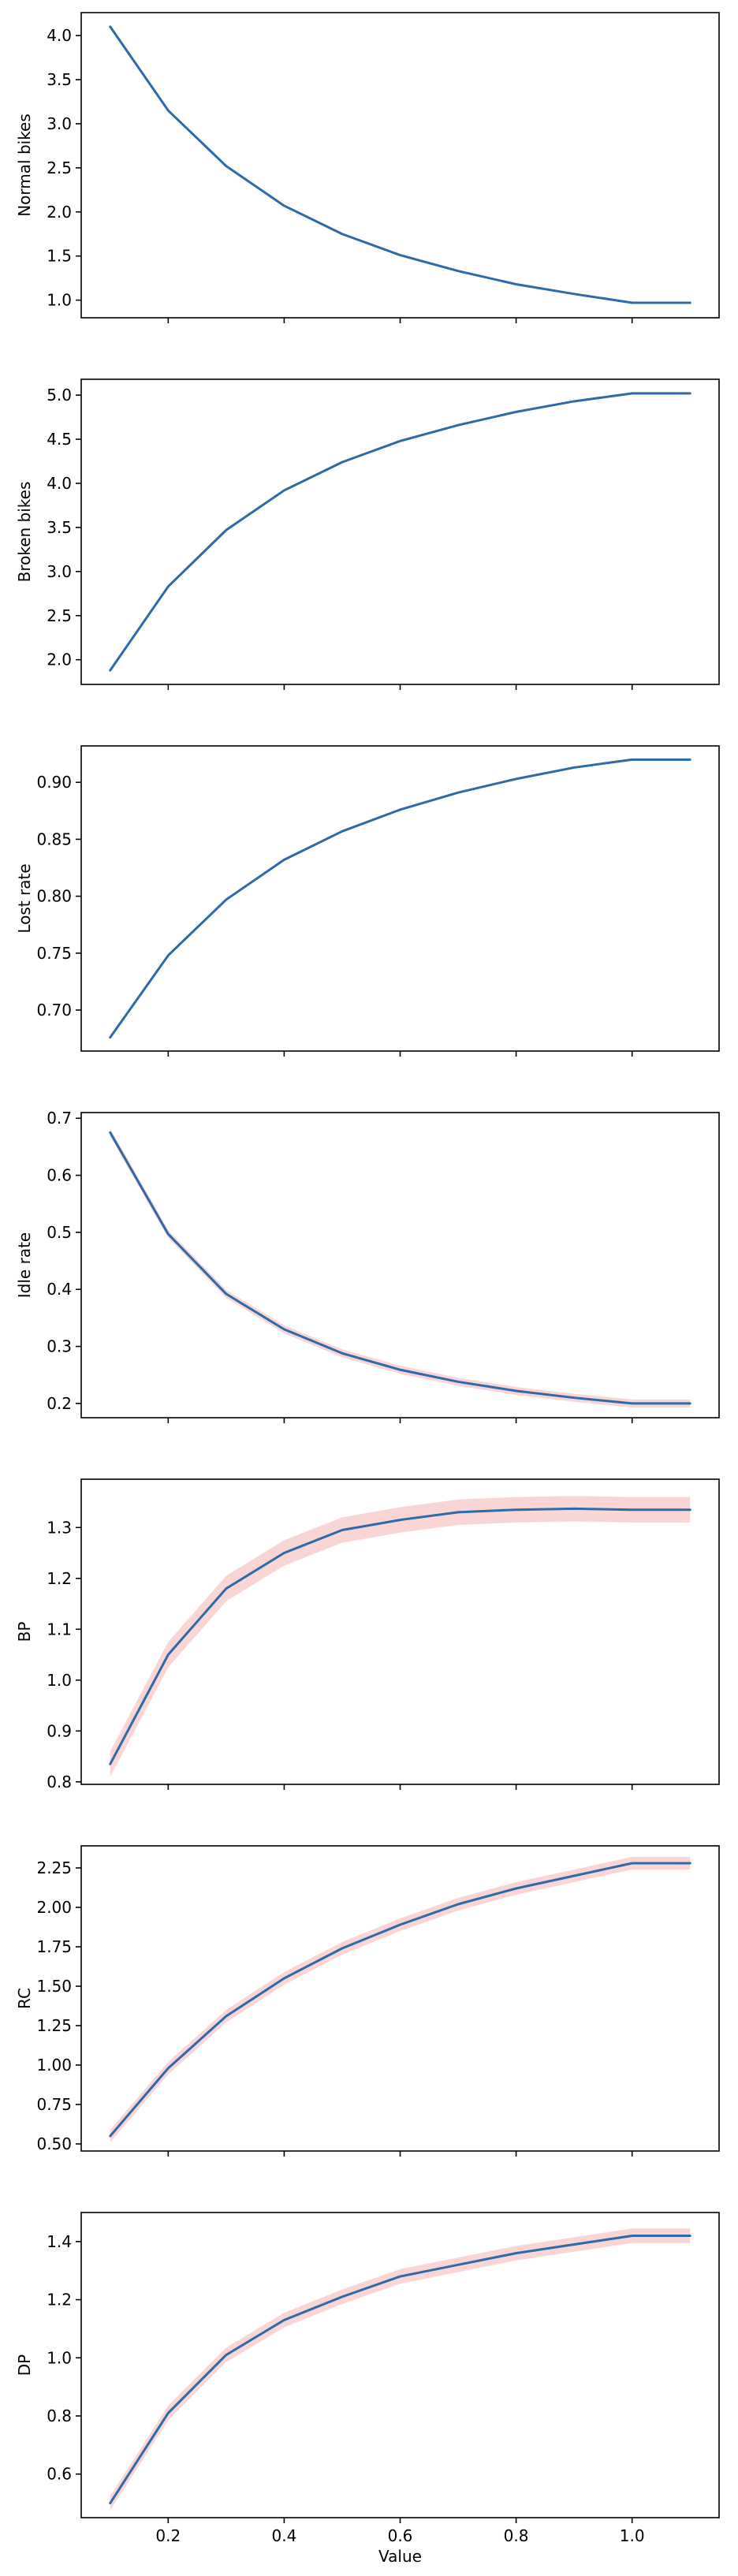 The width and height of the screenshot is (738, 2576). Describe the element at coordinates (59, 395) in the screenshot. I see `y-tick-label: 5.0` at that location.